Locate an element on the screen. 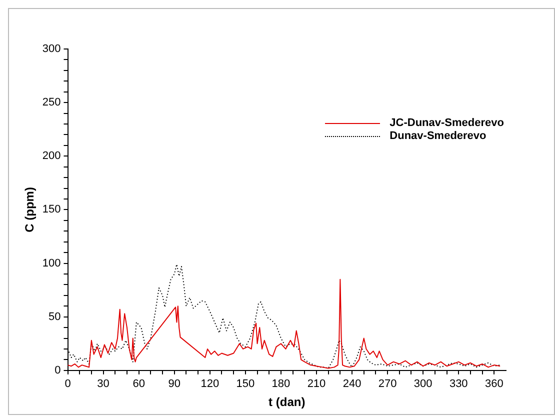 Image resolution: width=555 pixels, height=417 pixels. x-tick-label: 90 is located at coordinates (174, 384).